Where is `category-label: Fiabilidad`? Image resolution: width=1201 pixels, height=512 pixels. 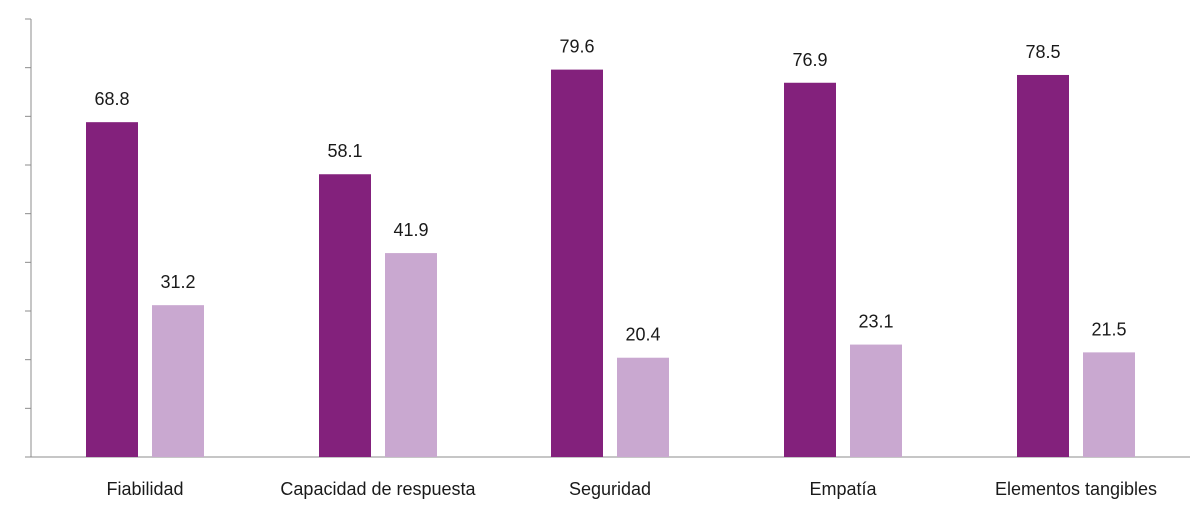 category-label: Fiabilidad is located at coordinates (144, 489).